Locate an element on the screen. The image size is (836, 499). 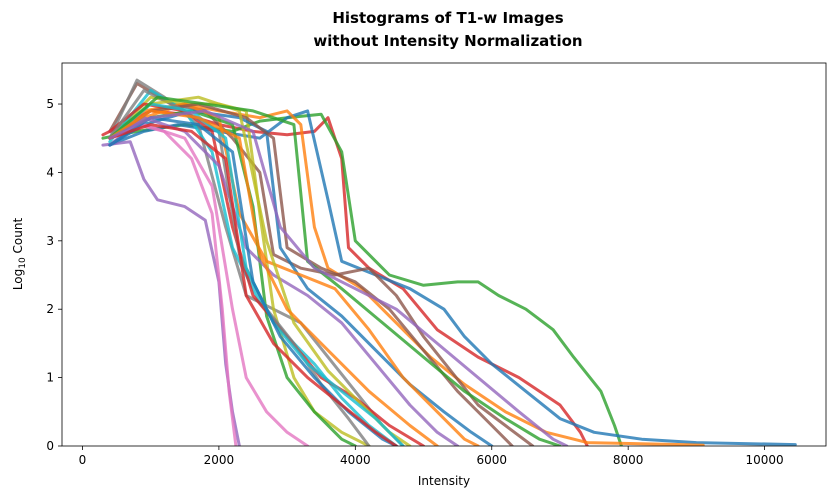
x-axis: 0 2000 4000 6000 8000 10000 is located at coordinates (431, 456).